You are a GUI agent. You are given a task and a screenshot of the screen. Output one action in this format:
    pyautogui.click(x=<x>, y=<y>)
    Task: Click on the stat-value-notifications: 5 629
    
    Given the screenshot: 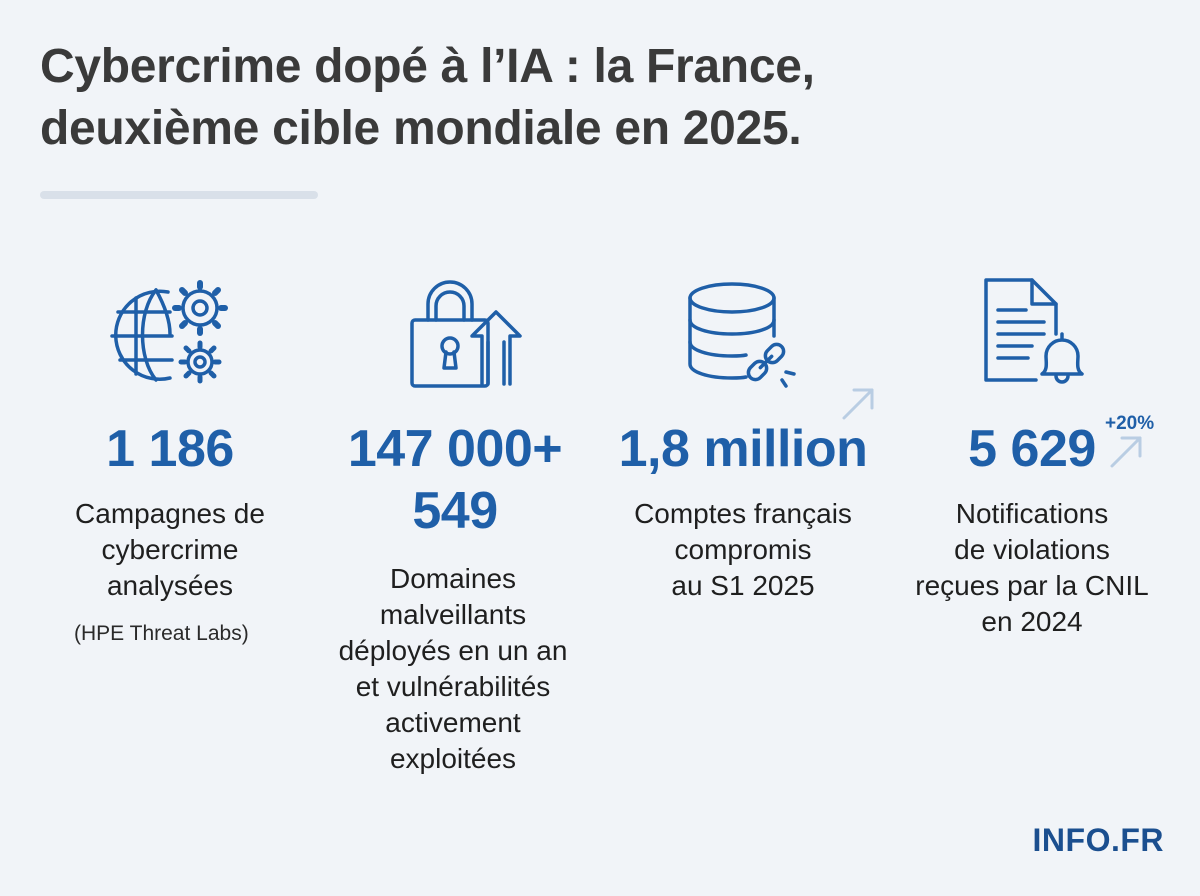 What is the action you would take?
    pyautogui.click(x=1032, y=449)
    